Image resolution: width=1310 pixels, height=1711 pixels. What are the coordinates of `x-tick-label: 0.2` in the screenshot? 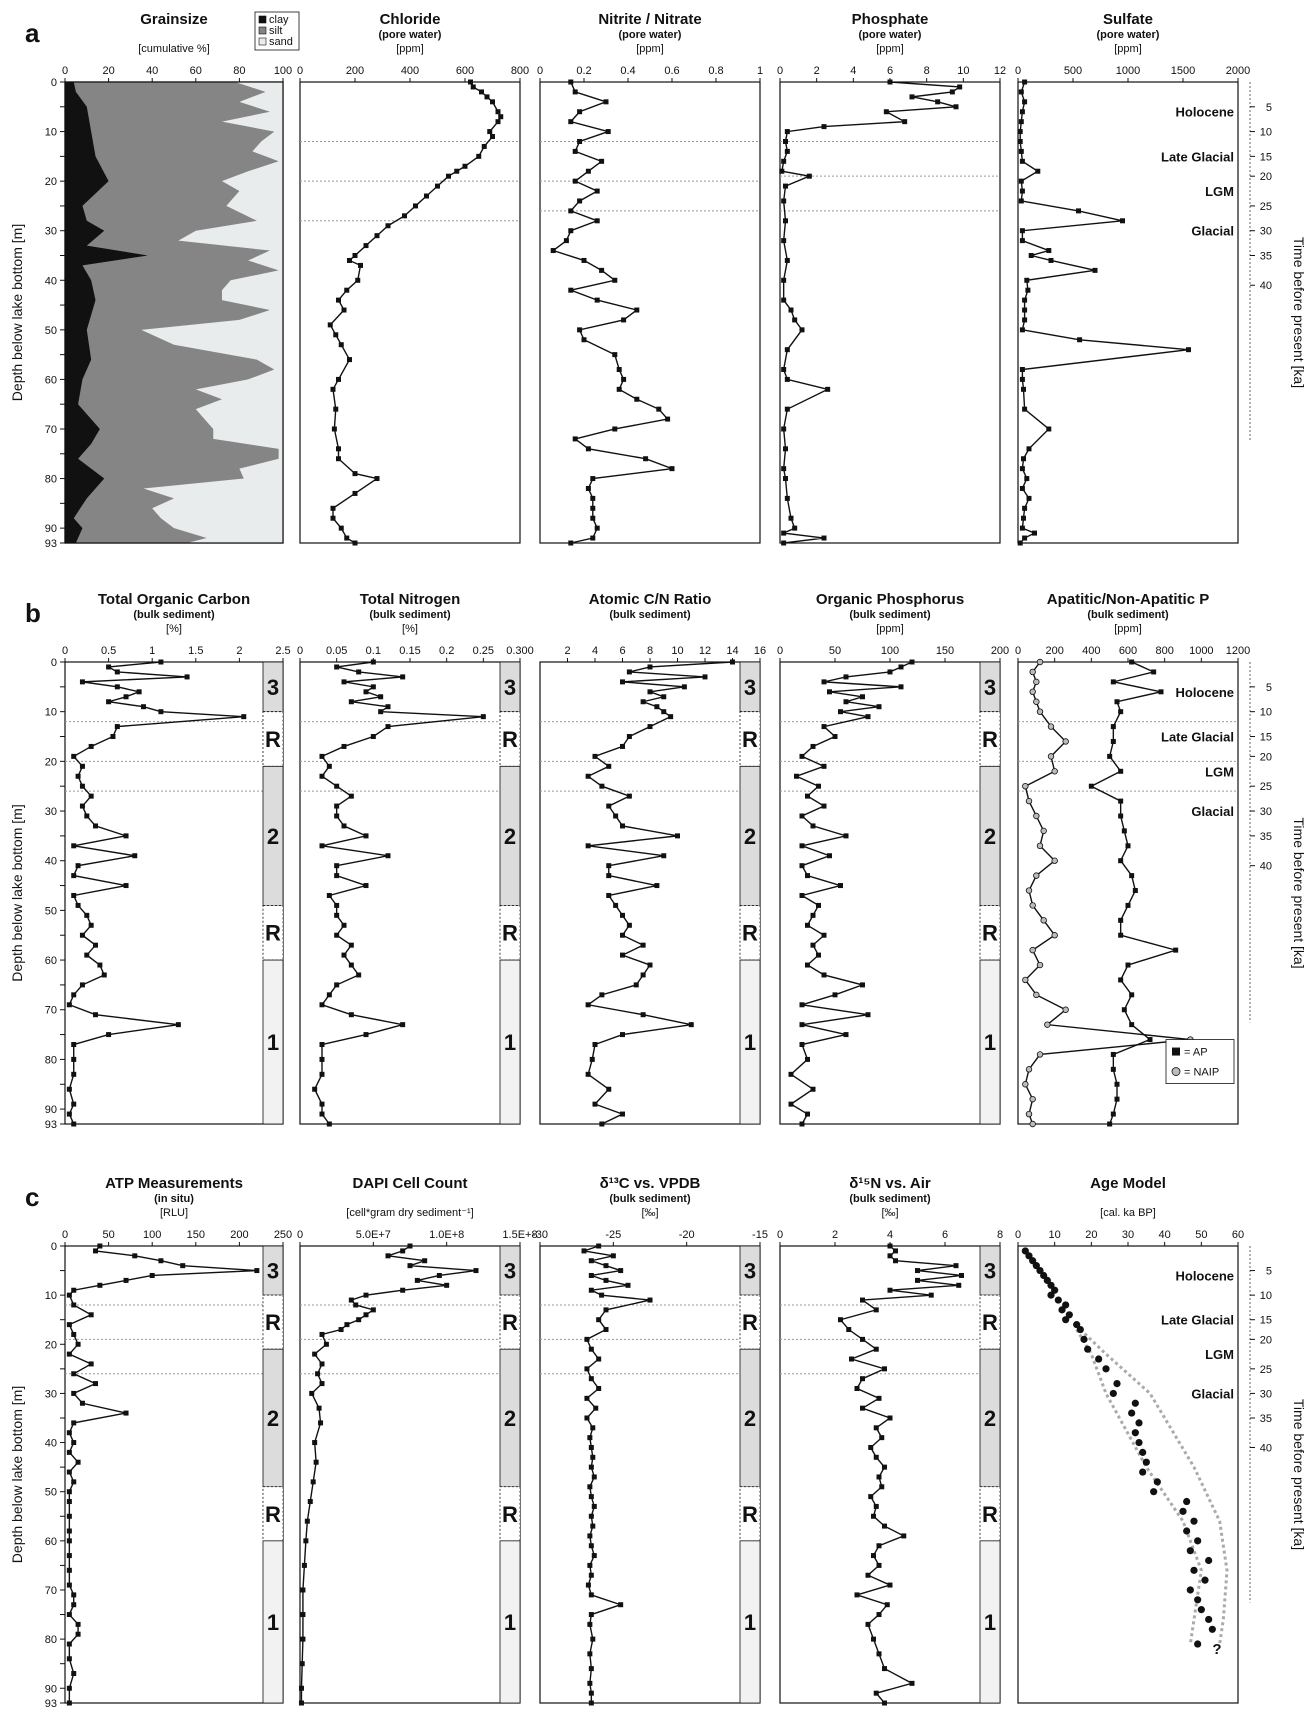 It's located at (583, 71).